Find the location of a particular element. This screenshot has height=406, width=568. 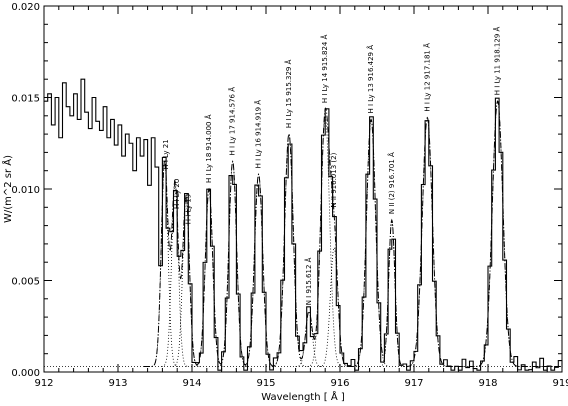

y-tick-label: 0.015 is located at coordinates (25, 99).